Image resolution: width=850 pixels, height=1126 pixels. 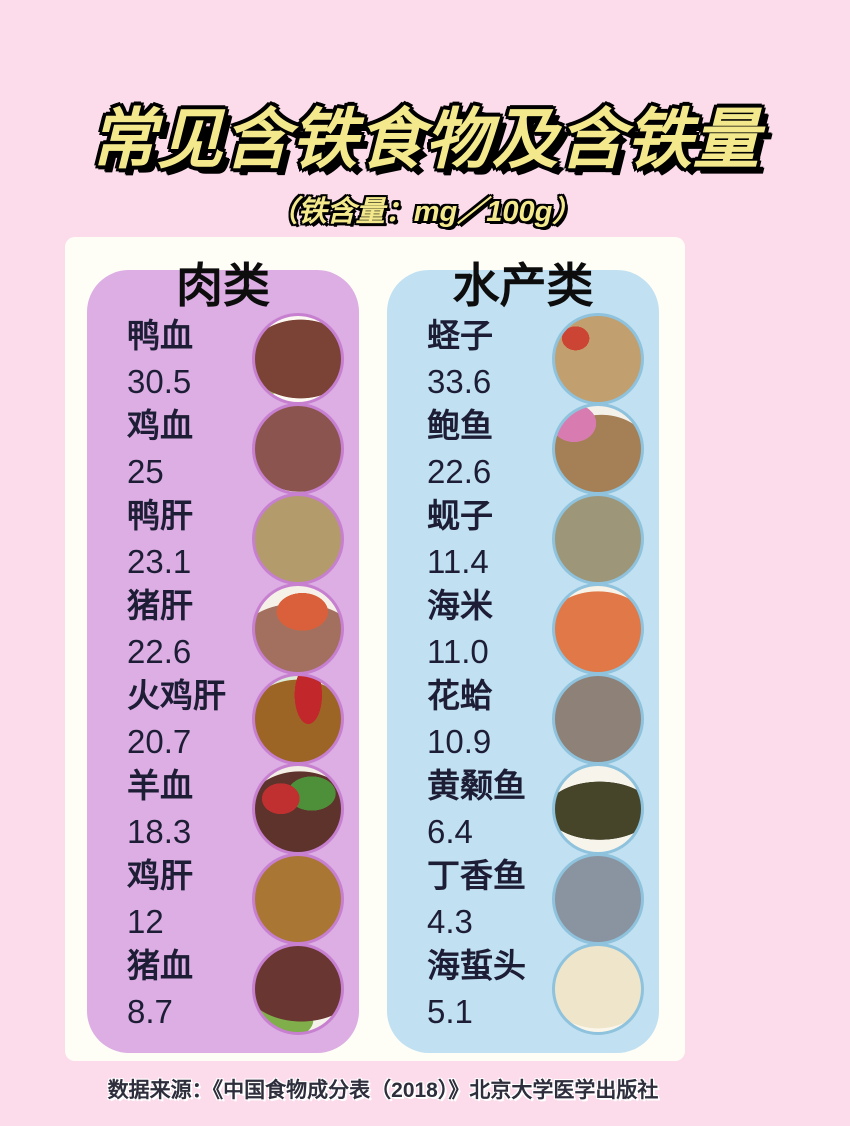 I want to click on food-row: 海米 11.0, so click(x=523, y=629).